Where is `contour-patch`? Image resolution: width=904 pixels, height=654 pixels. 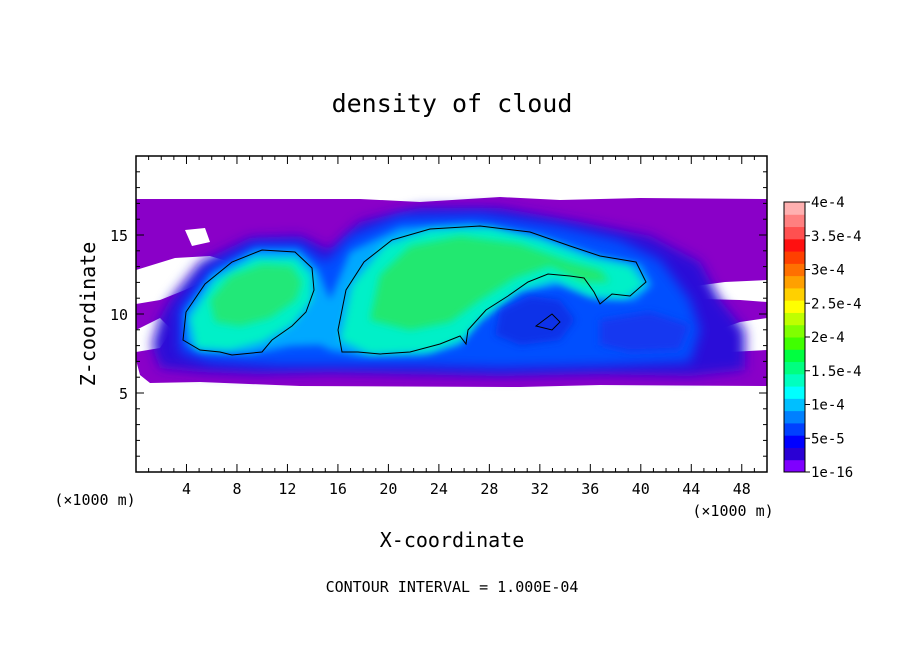
contour-patch is located at coordinates (547, 322).